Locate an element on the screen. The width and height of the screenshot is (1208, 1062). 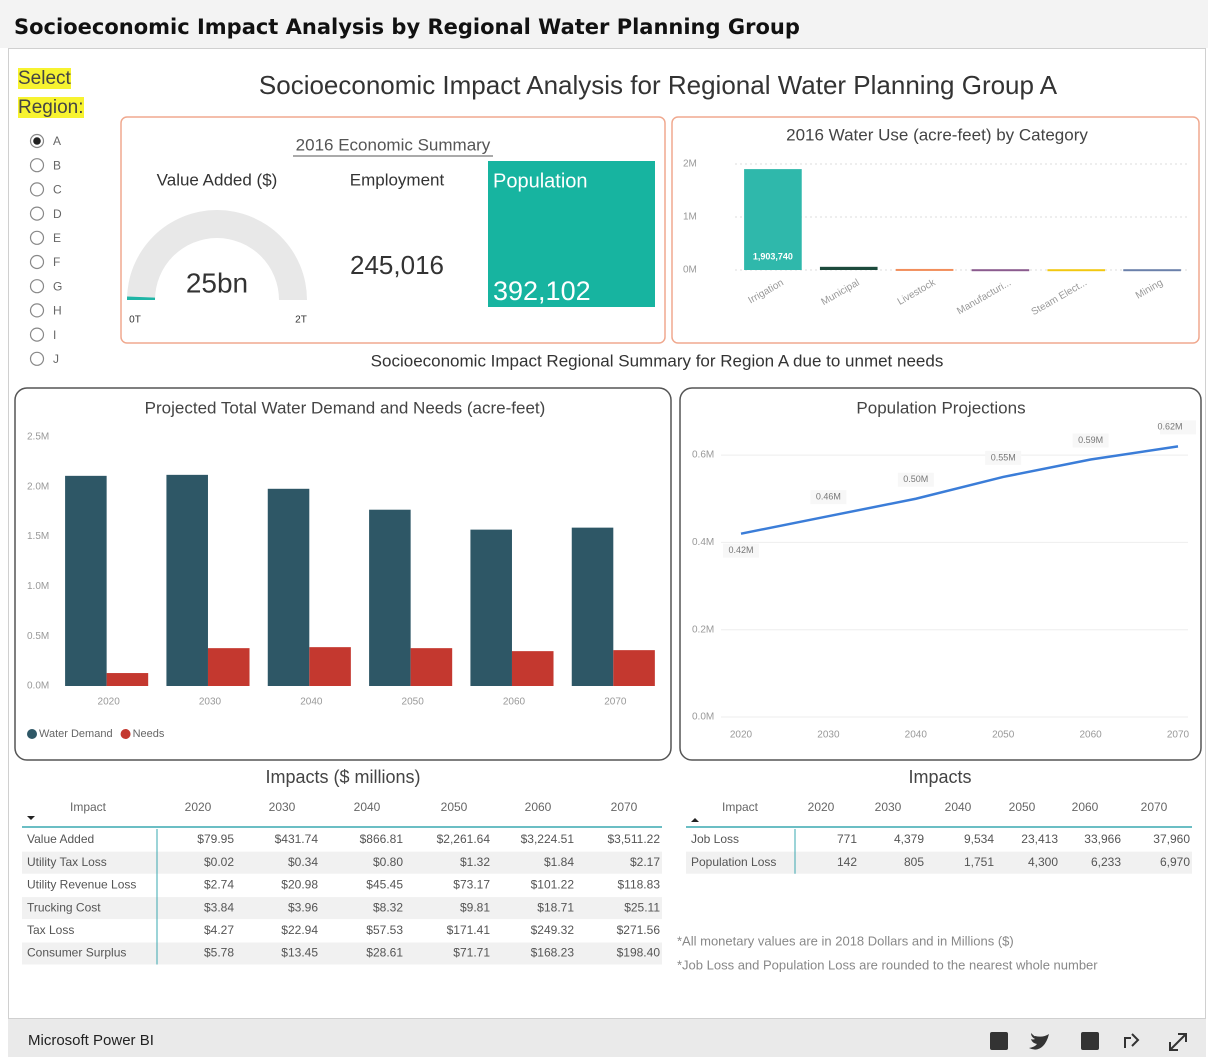
water-use-card is located at coordinates (935, 230).